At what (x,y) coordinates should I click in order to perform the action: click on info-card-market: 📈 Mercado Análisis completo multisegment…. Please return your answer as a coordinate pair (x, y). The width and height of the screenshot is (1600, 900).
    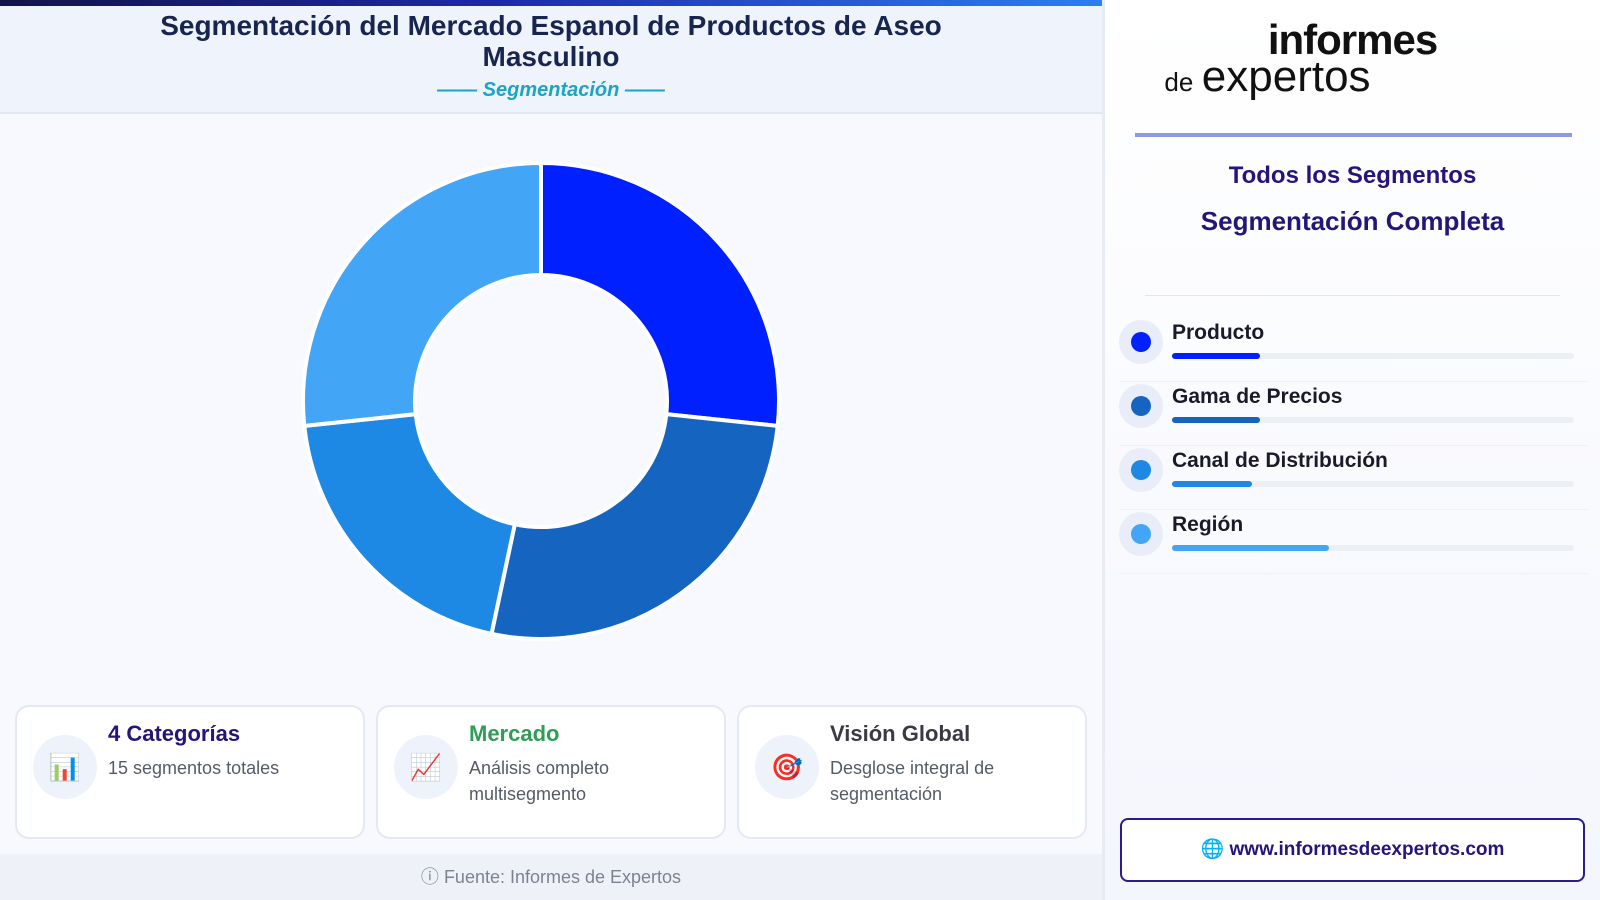
    Looking at the image, I should click on (551, 772).